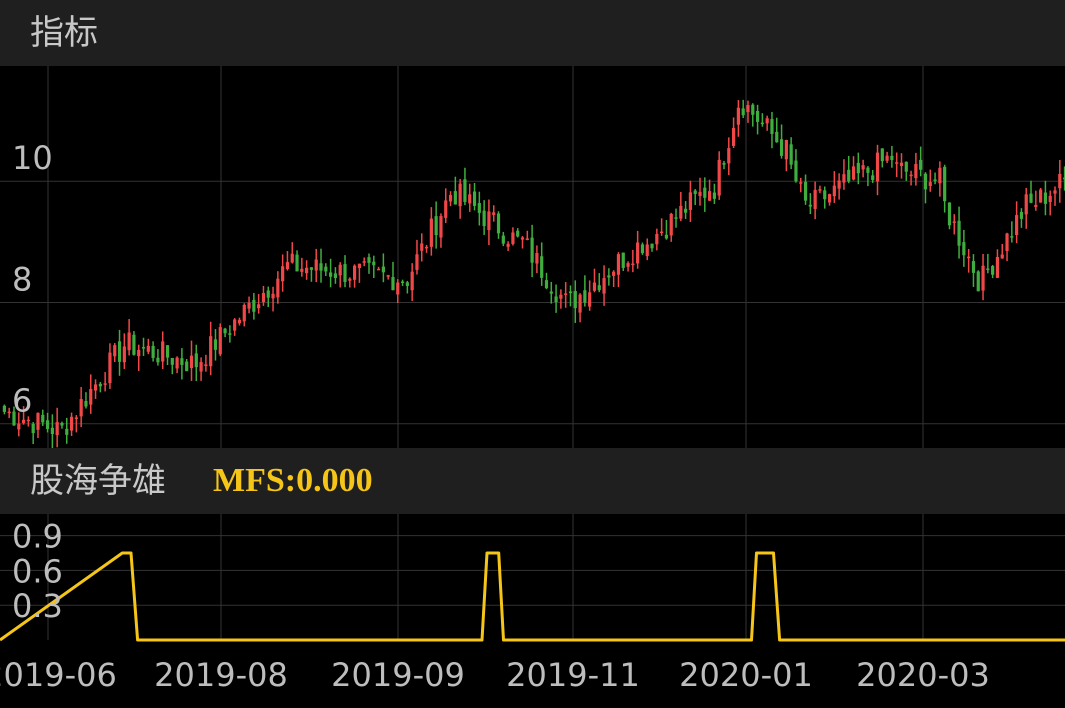 The width and height of the screenshot is (1065, 708). What do you see at coordinates (923, 675) in the screenshot?
I see `x-tick-label: 2020-03` at bounding box center [923, 675].